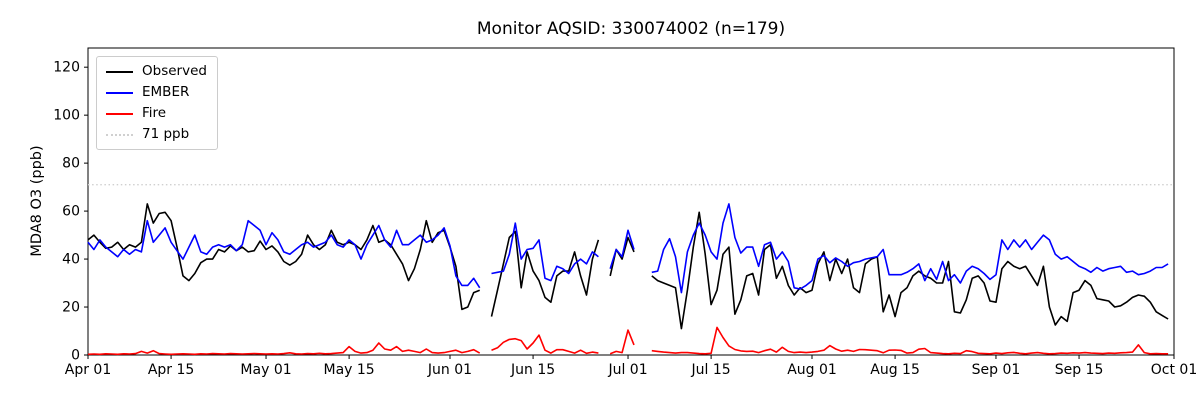 This screenshot has width=1200, height=400. Describe the element at coordinates (166, 134) in the screenshot. I see `legend-label: 71 ppb` at that location.